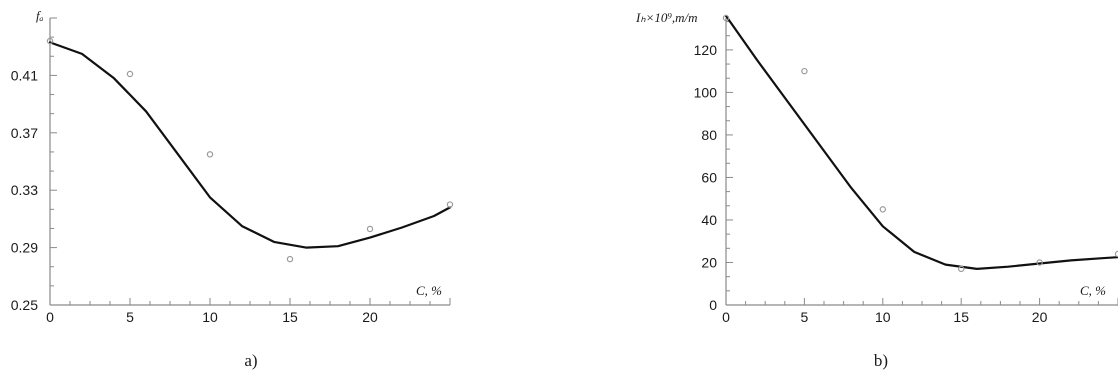 This screenshot has width=1118, height=374. I want to click on caption-a: a), so click(250, 360).